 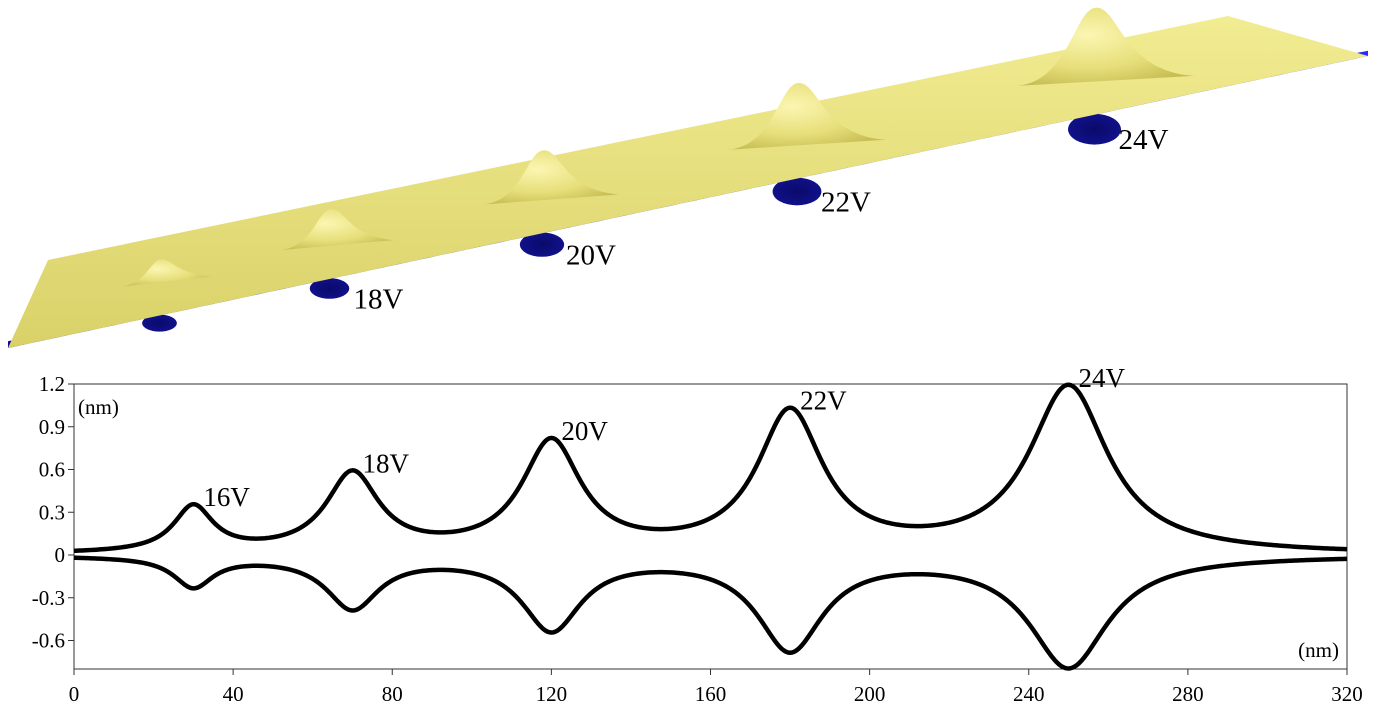 I want to click on surface-peak-label: 18V, so click(x=379, y=299).